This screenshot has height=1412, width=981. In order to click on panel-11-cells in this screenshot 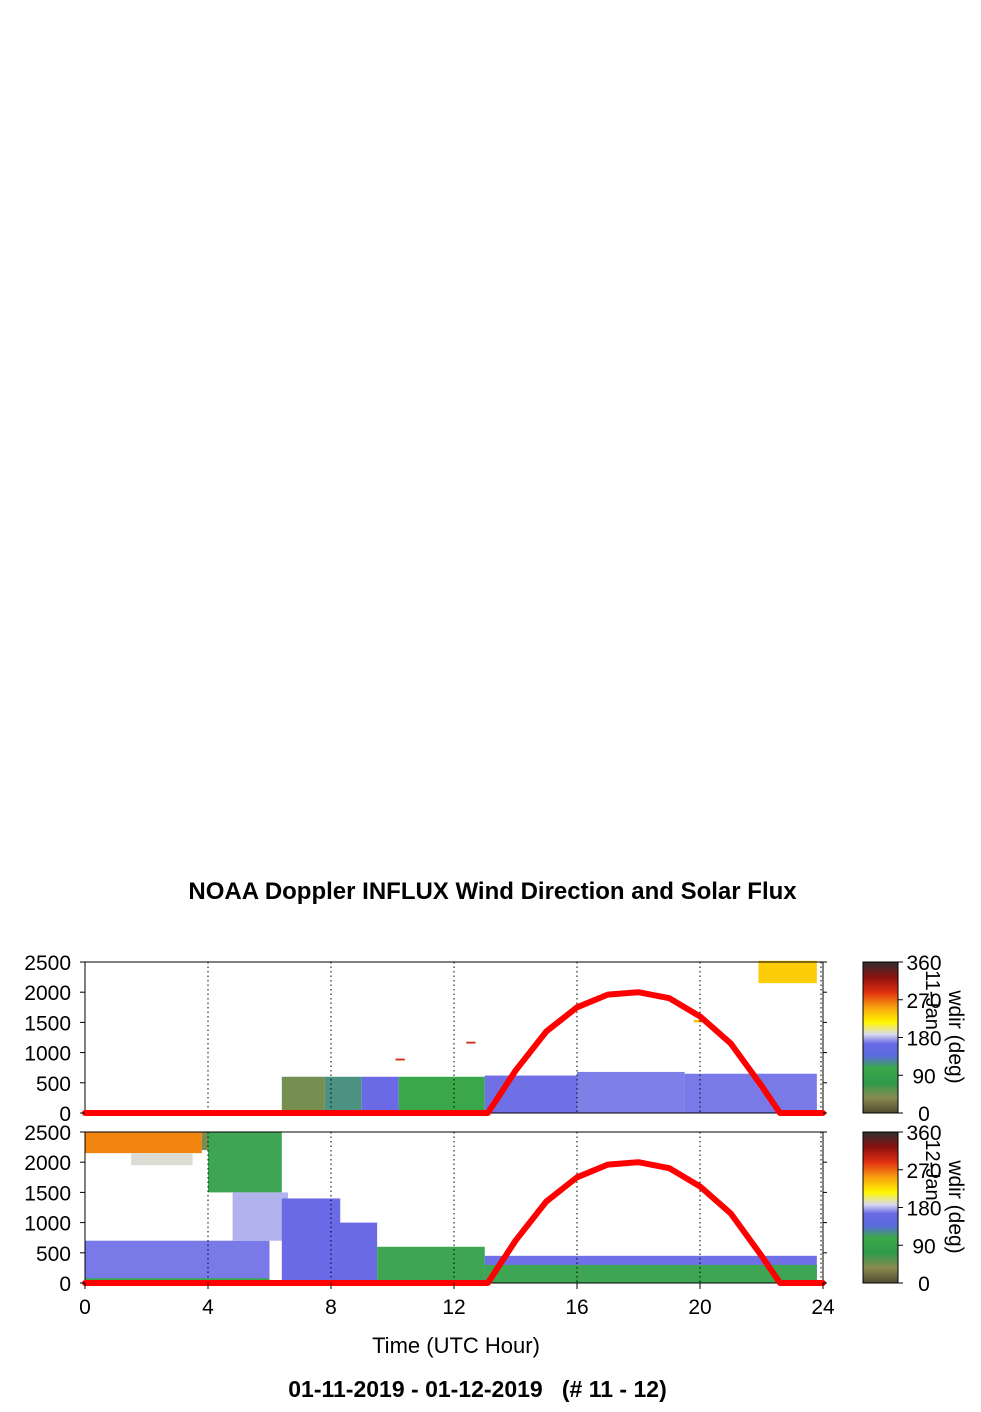, I will do `click(549, 1036)`.